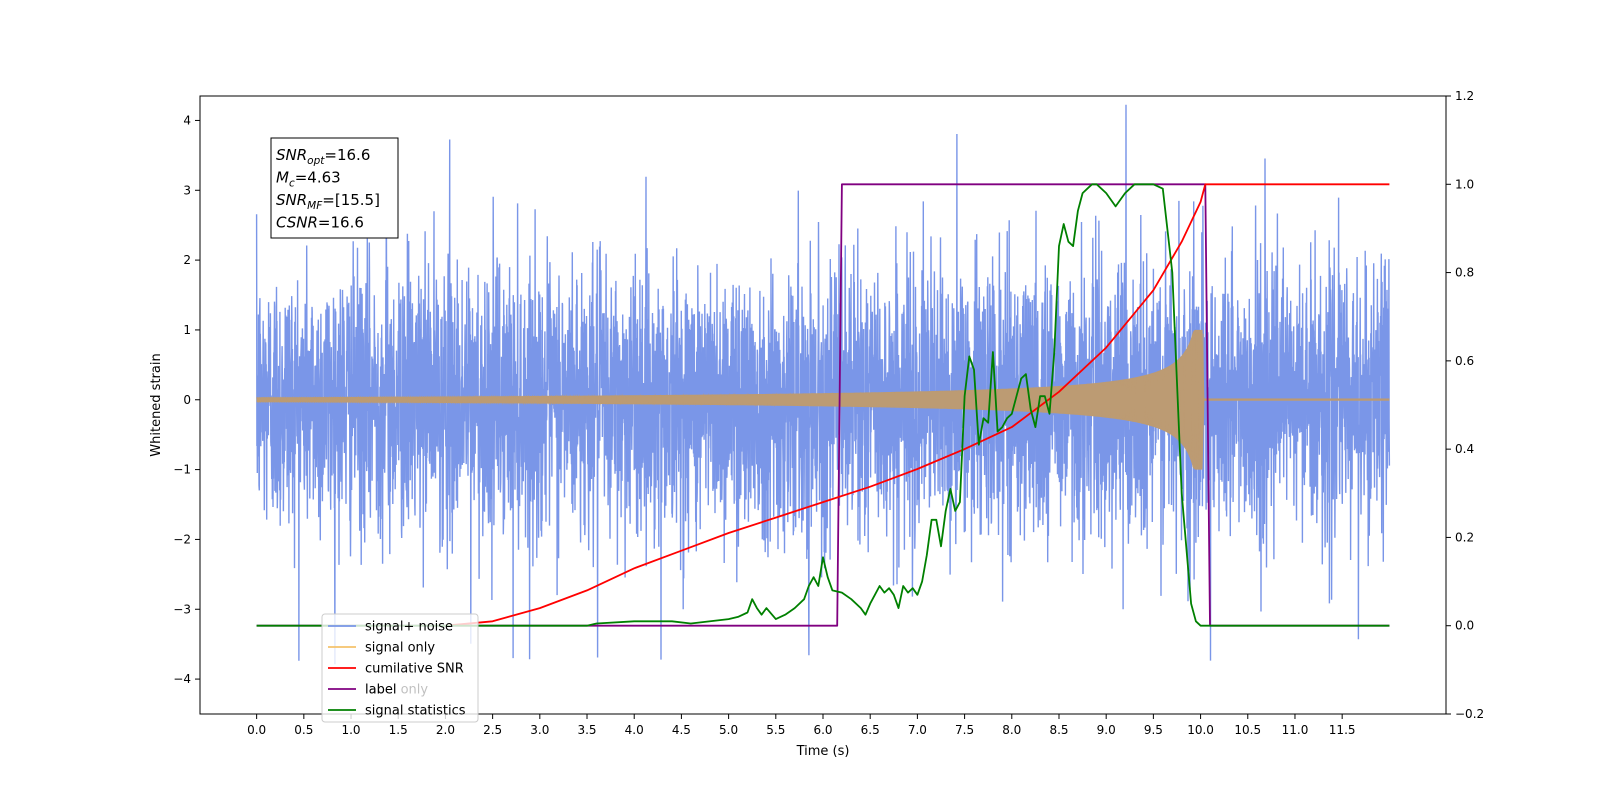  I want to click on annotation-frame, so click(334, 188).